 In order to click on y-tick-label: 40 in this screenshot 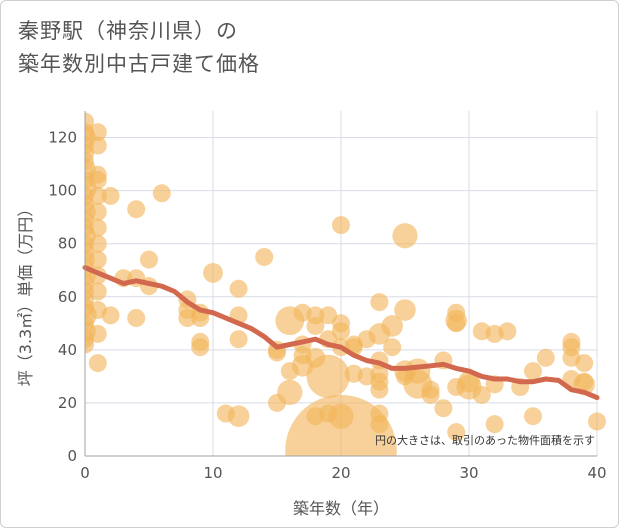, I will do `click(67, 350)`.